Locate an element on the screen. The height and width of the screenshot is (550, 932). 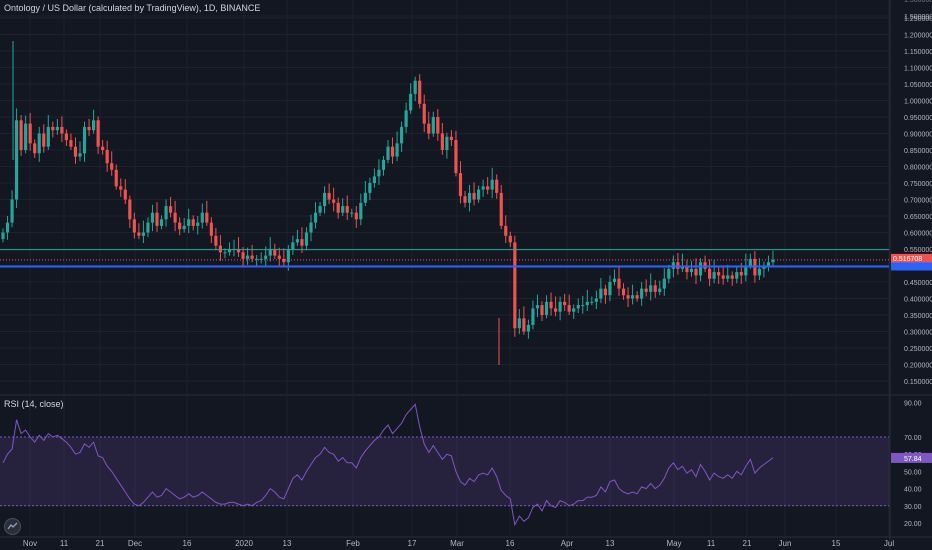
time-tick-label: 21 is located at coordinates (100, 543).